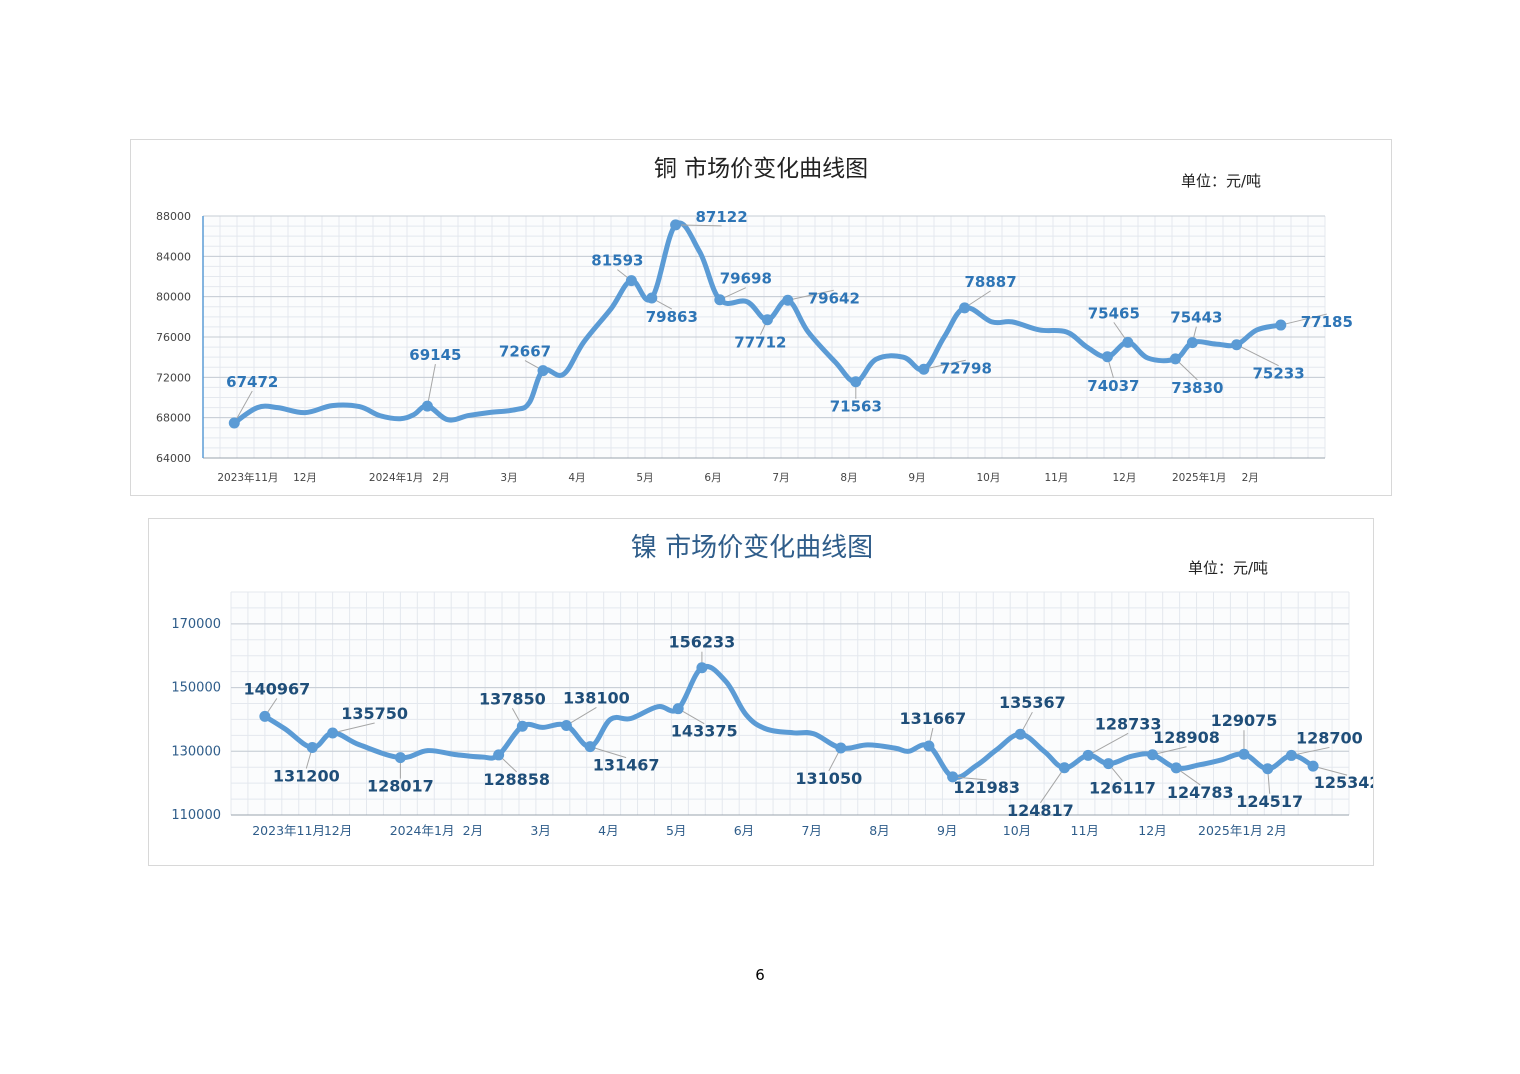  I want to click on data-label: 72667, so click(525, 352).